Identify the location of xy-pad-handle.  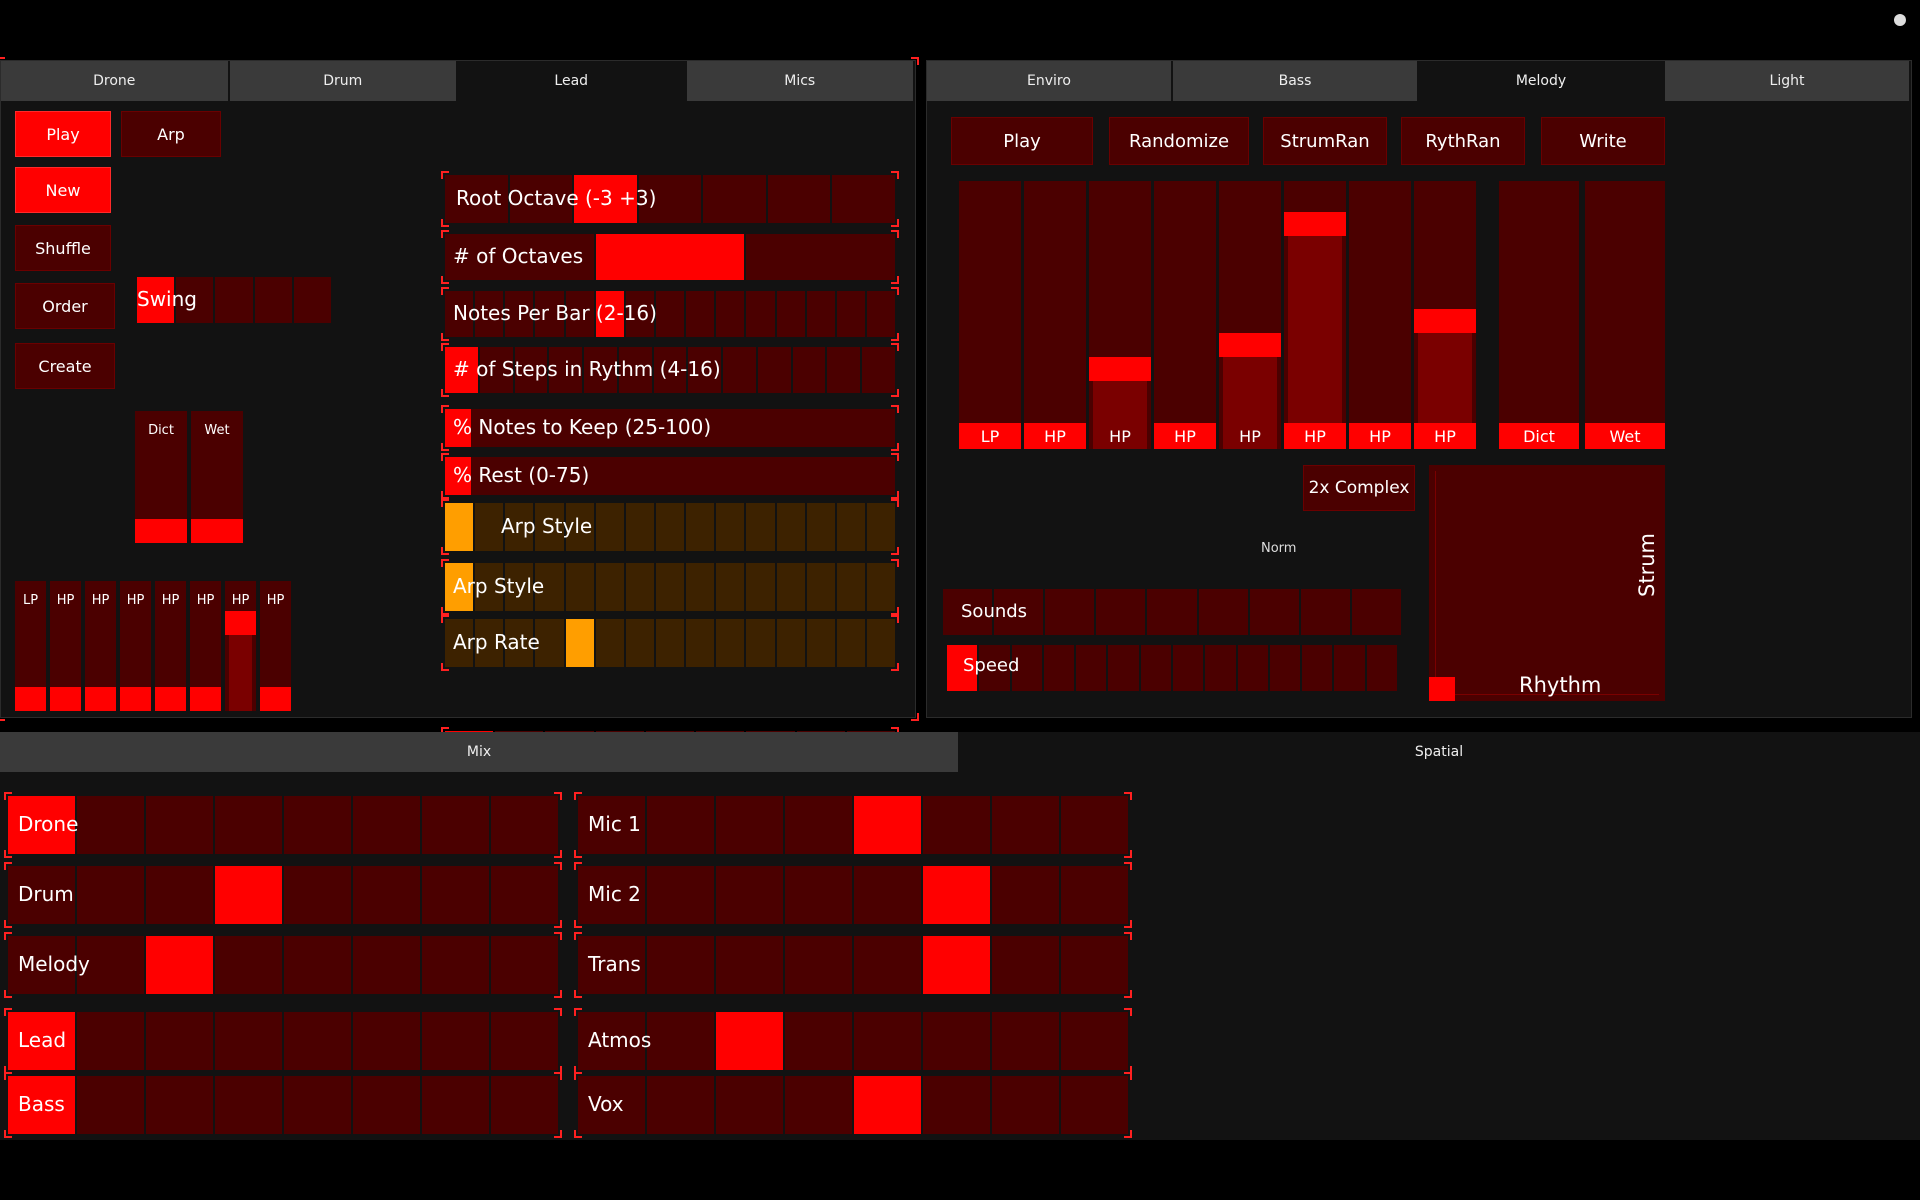
(1442, 689).